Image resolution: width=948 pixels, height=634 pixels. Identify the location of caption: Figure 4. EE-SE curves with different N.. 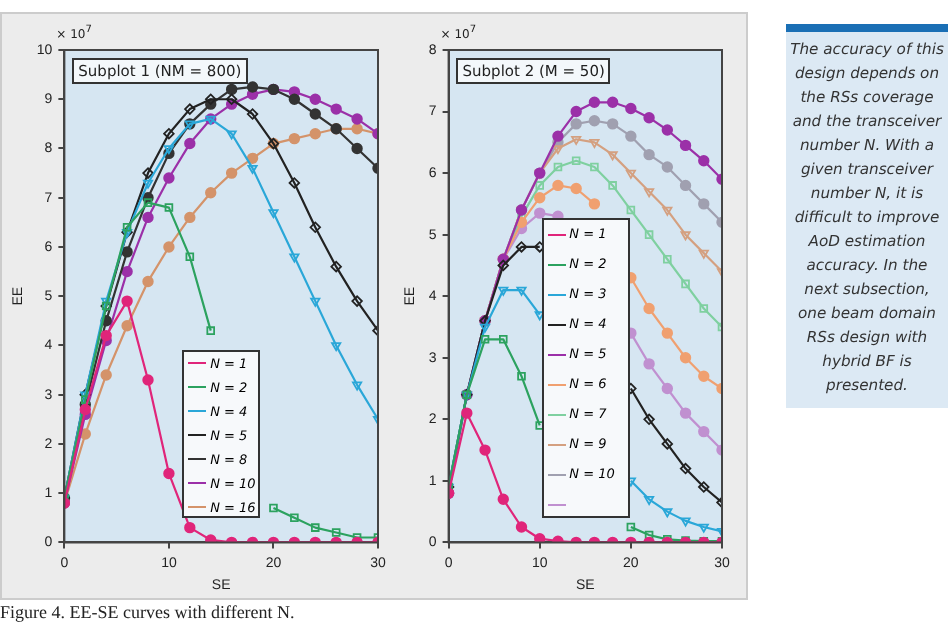
(147, 612).